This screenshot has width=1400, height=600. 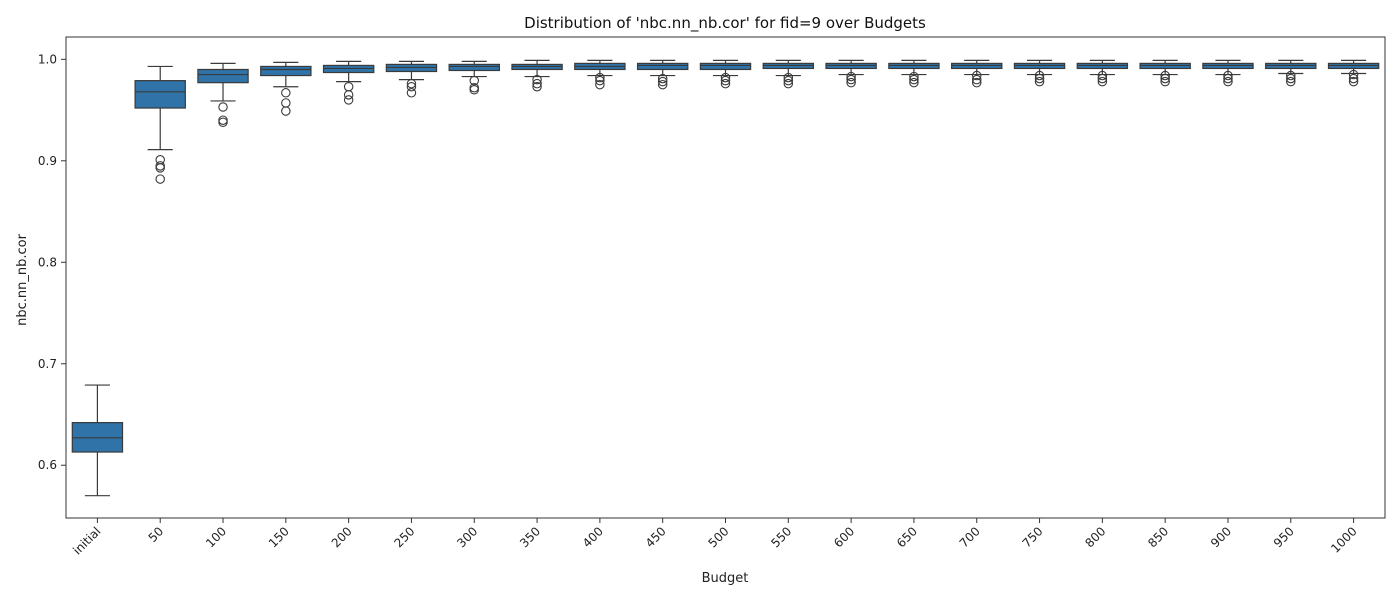 I want to click on x-tick-label: 600, so click(x=844, y=537).